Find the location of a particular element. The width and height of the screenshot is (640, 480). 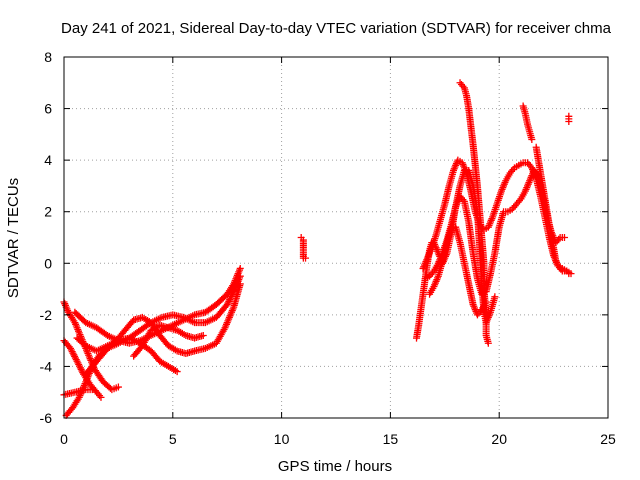

x-tick-label: 0 is located at coordinates (64, 439).